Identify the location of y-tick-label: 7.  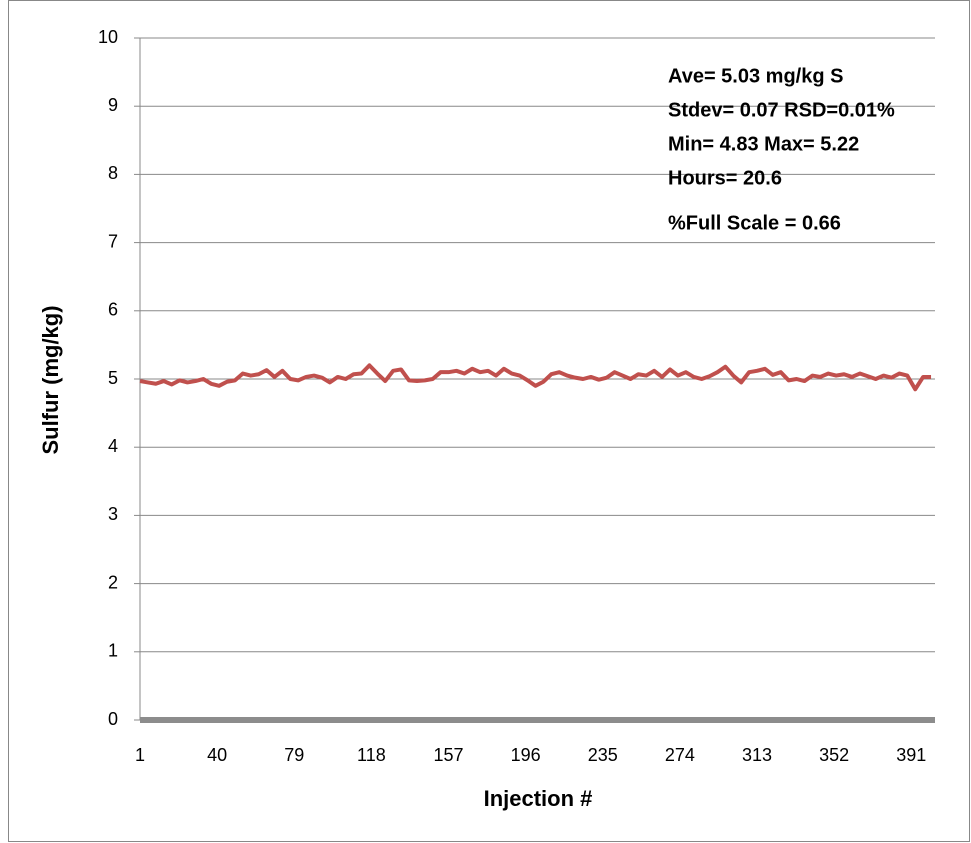
(113, 241).